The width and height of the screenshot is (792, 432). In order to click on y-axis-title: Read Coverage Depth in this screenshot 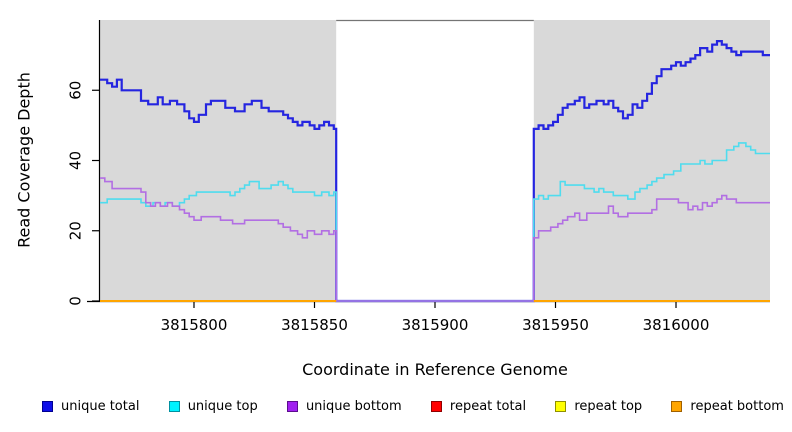, I will do `click(24, 160)`.